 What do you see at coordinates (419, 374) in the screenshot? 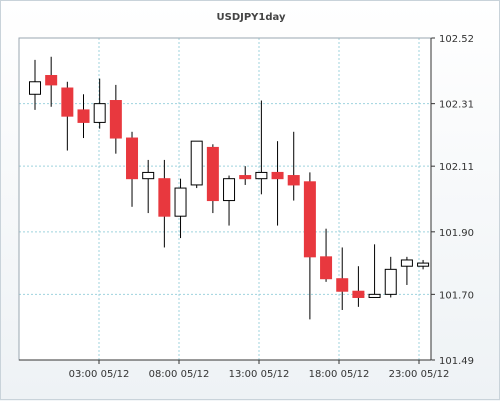
I see `x-tick-label: 23:00 05/12` at bounding box center [419, 374].